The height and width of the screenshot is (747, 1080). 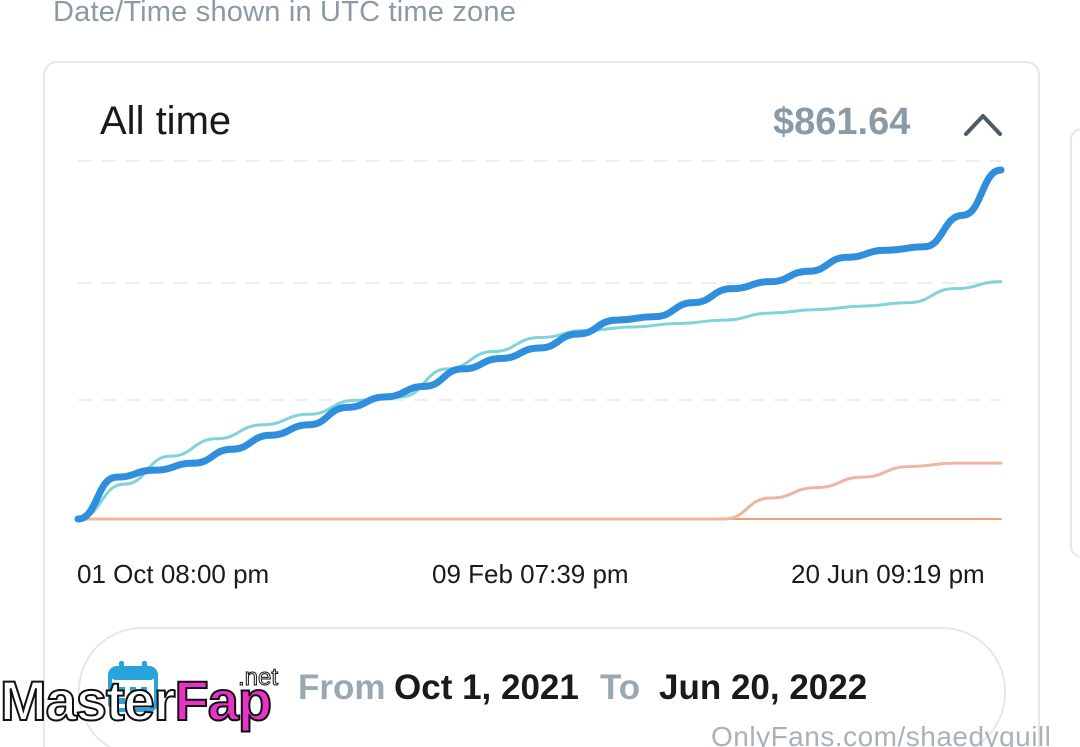 What do you see at coordinates (486, 687) in the screenshot?
I see `from-date: Oct 1, 2021` at bounding box center [486, 687].